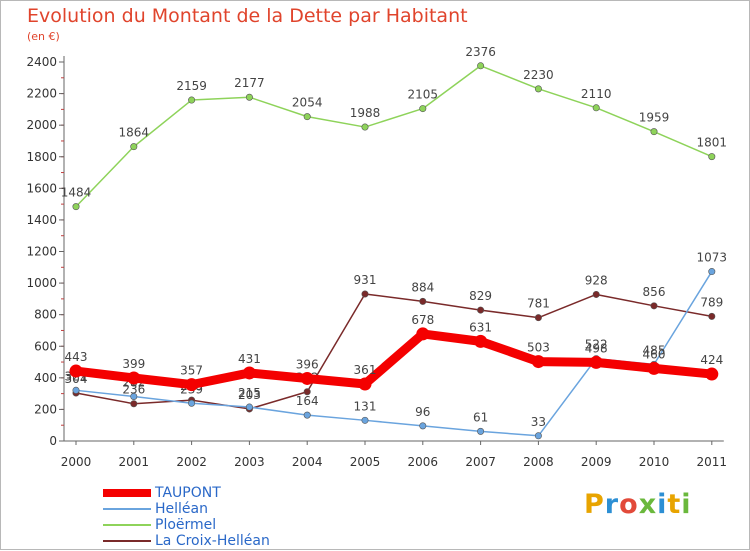 The height and width of the screenshot is (551, 750). What do you see at coordinates (45, 315) in the screenshot?
I see `y-tick-label: 800` at bounding box center [45, 315].